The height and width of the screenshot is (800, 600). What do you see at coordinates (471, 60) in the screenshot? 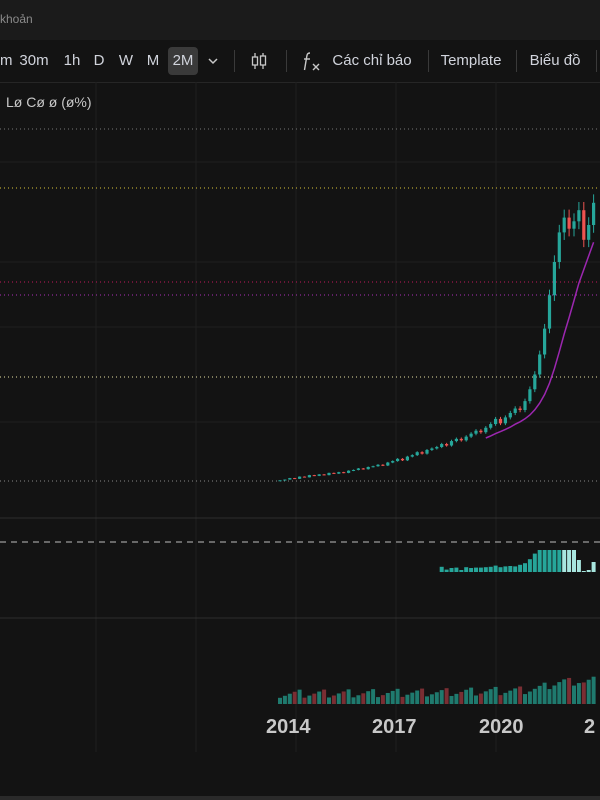
I see `template-button: Template` at bounding box center [471, 60].